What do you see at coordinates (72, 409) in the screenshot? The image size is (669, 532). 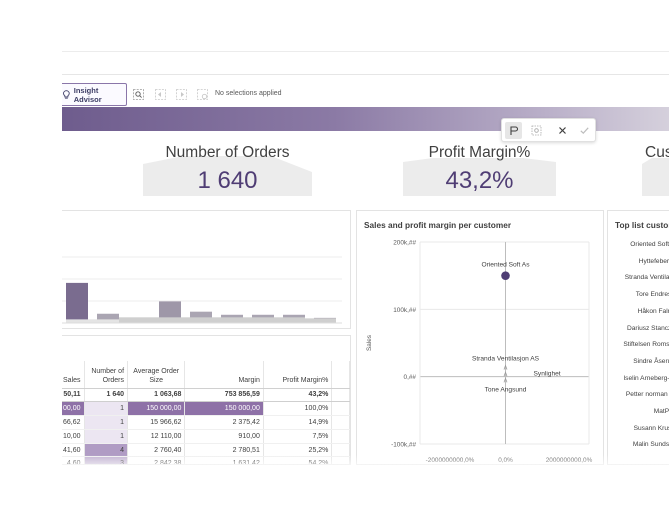 I see `table-cell: 00,00` at bounding box center [72, 409].